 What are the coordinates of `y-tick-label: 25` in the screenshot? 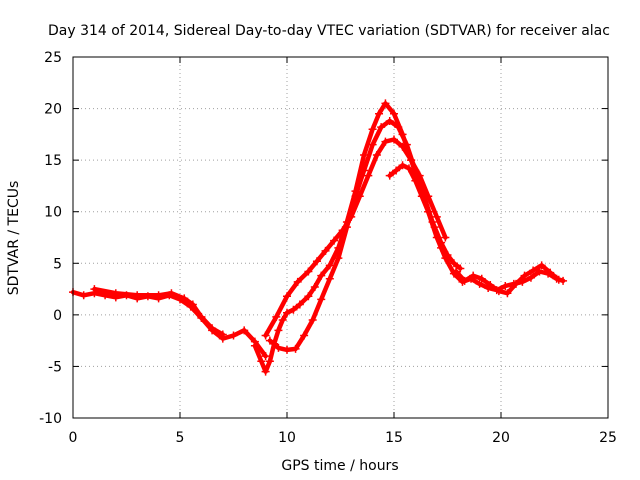 It's located at (53, 58).